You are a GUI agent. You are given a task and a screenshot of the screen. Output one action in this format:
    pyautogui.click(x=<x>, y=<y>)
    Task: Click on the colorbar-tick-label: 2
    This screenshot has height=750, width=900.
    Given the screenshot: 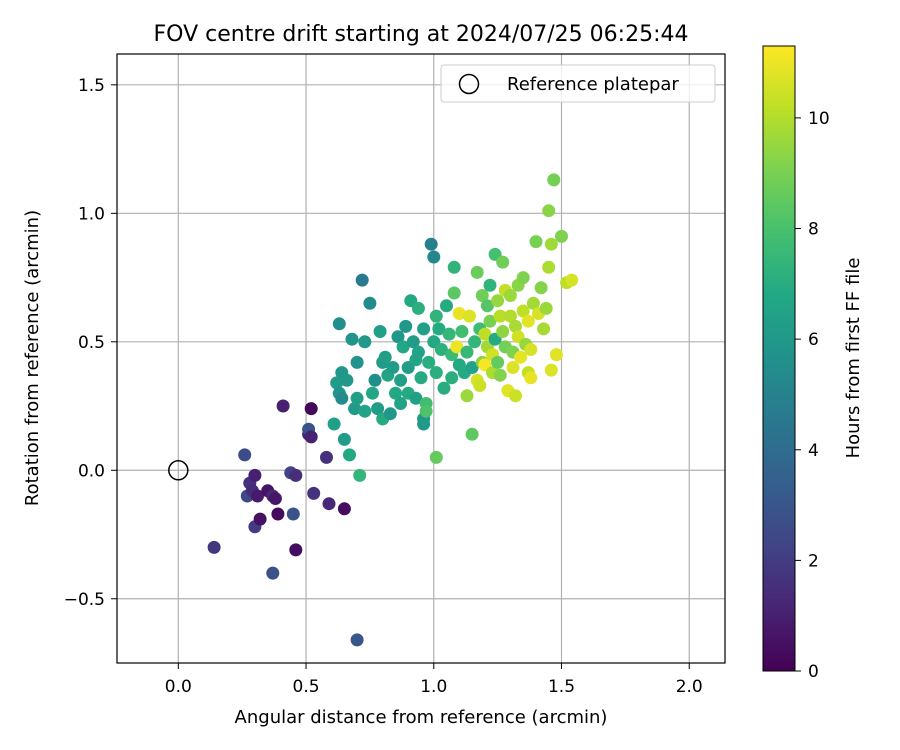 What is the action you would take?
    pyautogui.click(x=813, y=561)
    